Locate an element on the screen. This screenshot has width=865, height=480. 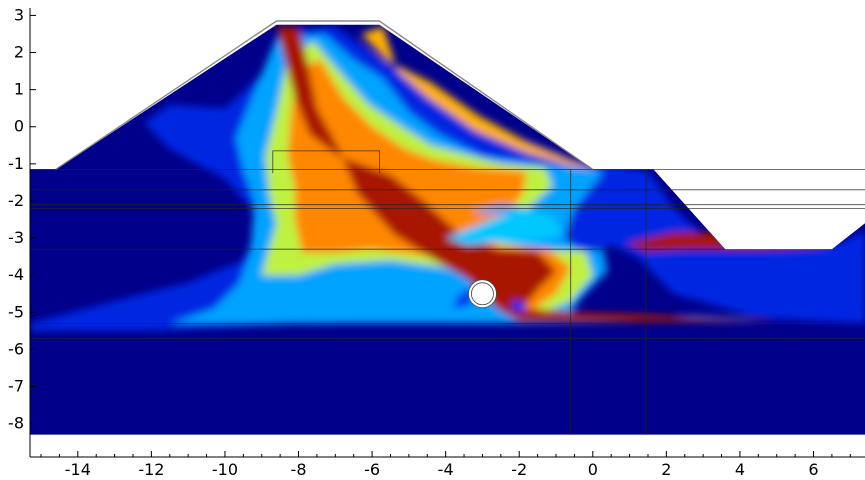
pipe is located at coordinates (482, 294).